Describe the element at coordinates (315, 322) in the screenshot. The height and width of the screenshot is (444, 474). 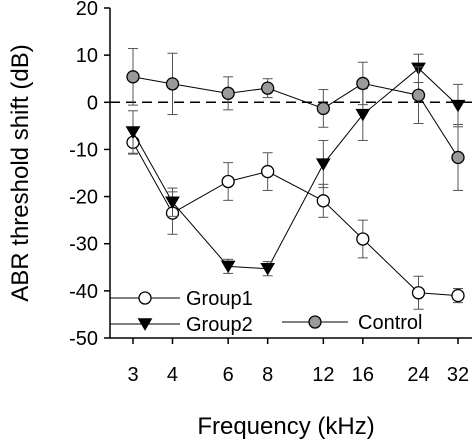
I see `legend-marker-control` at that location.